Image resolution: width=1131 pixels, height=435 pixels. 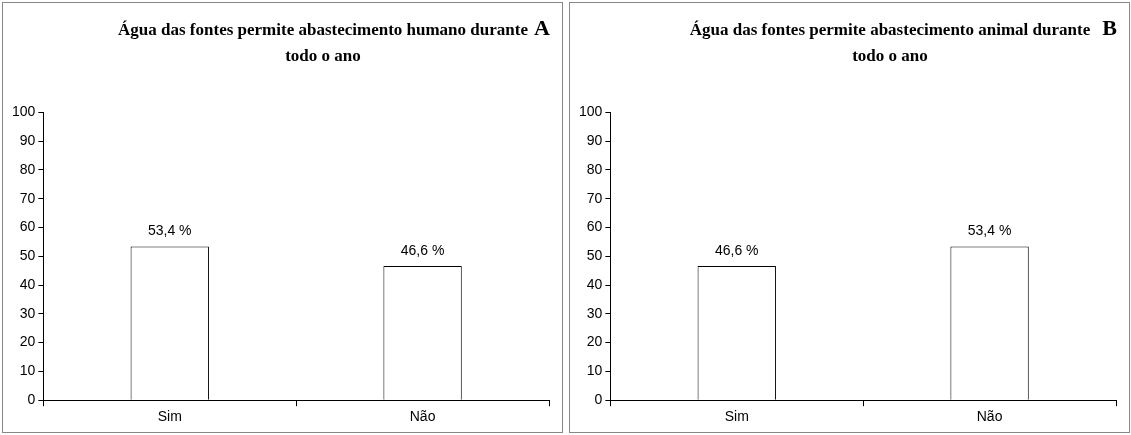 I want to click on text: A, so click(x=542, y=28).